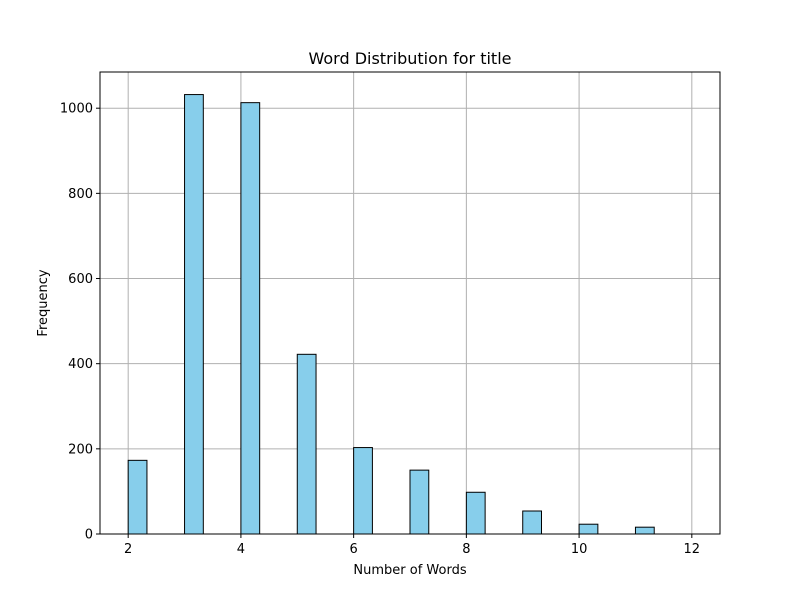 Image resolution: width=800 pixels, height=600 pixels. Describe the element at coordinates (80, 364) in the screenshot. I see `y-tick-label: 400` at that location.